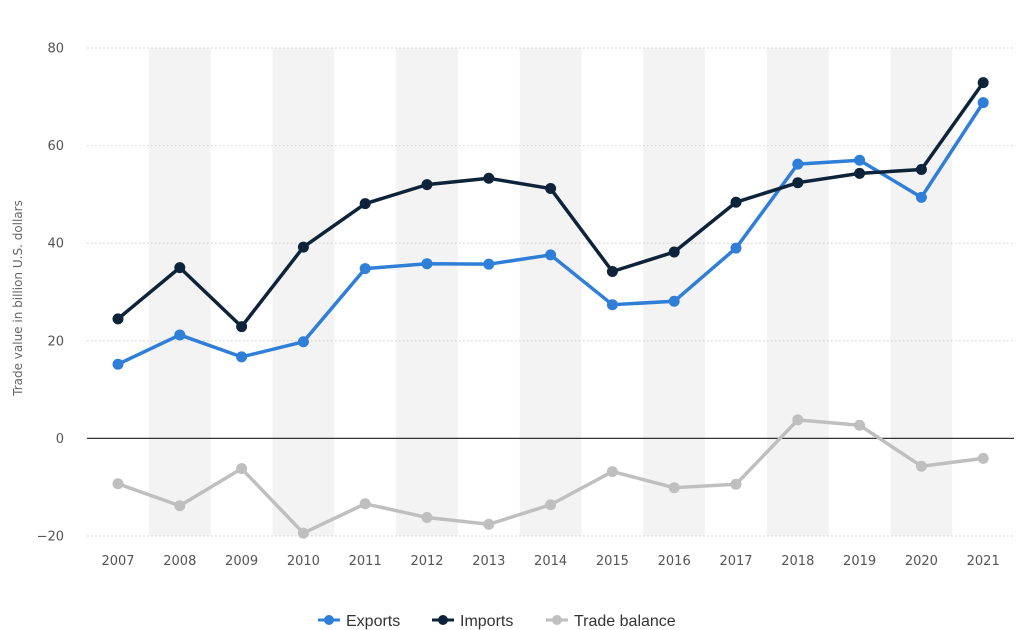 The height and width of the screenshot is (630, 1016). I want to click on y-tick-label: −20, so click(50, 537).